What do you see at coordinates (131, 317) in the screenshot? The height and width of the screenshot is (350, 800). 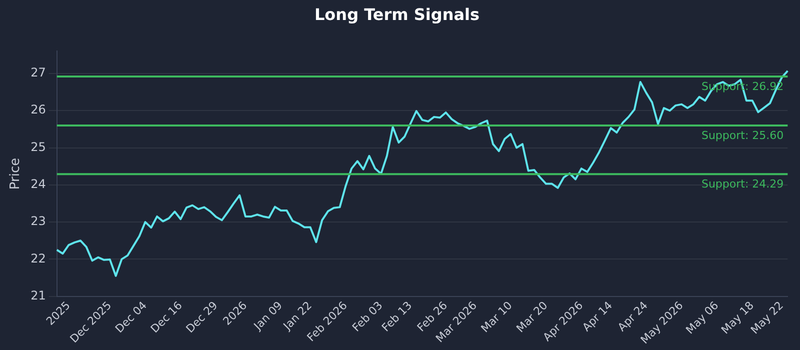 I see `x-tick-label: Dec 04` at bounding box center [131, 317].